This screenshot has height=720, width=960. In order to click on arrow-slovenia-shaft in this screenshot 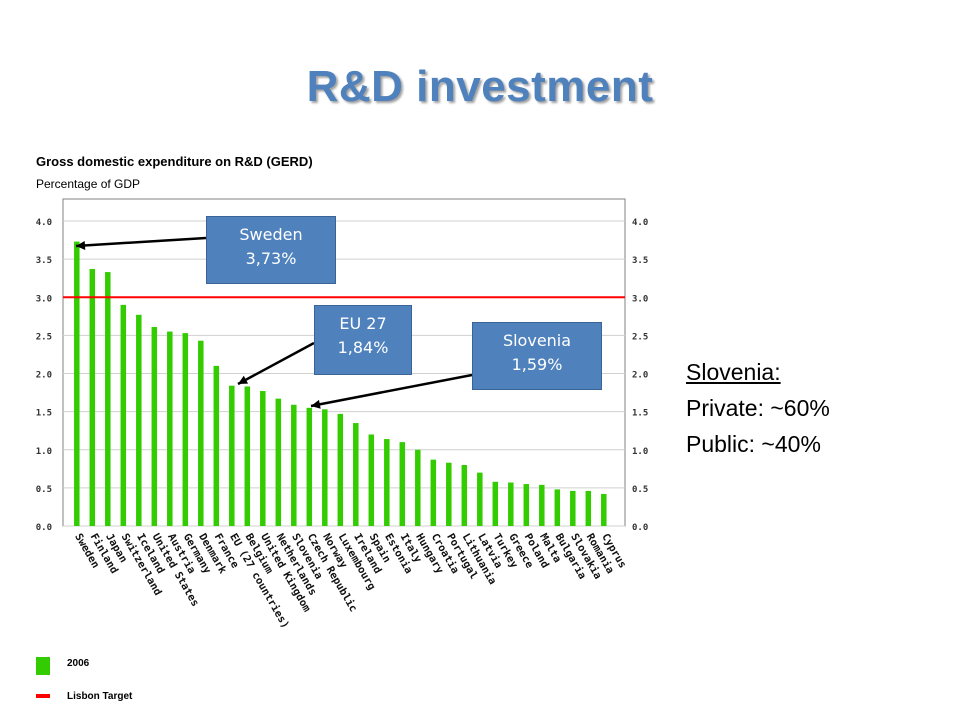, I will do `click(391, 390)`.